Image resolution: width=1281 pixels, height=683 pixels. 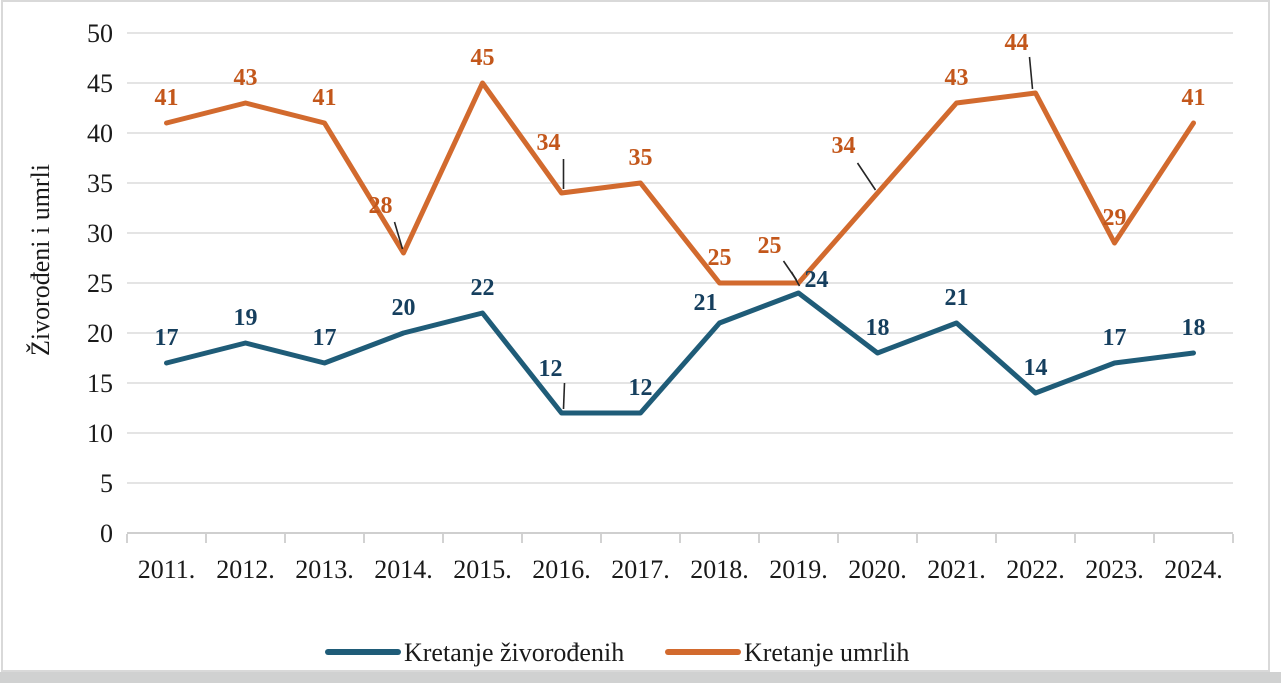 What do you see at coordinates (640, 677) in the screenshot?
I see `bottom-strip` at bounding box center [640, 677].